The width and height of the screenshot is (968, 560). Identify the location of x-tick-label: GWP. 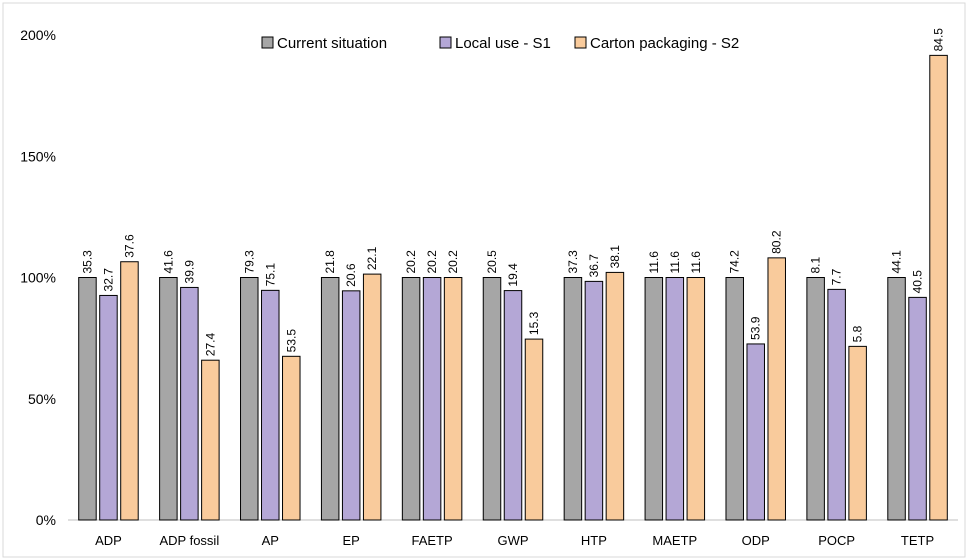
(512, 540).